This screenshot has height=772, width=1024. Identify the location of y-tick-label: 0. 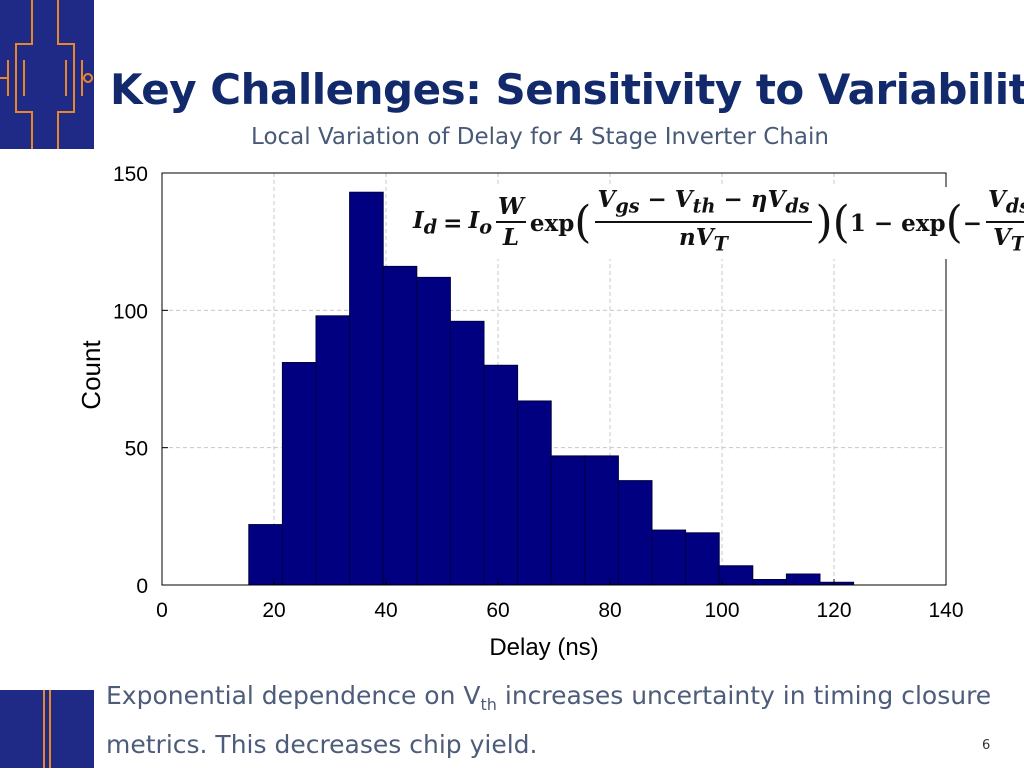
(142, 586).